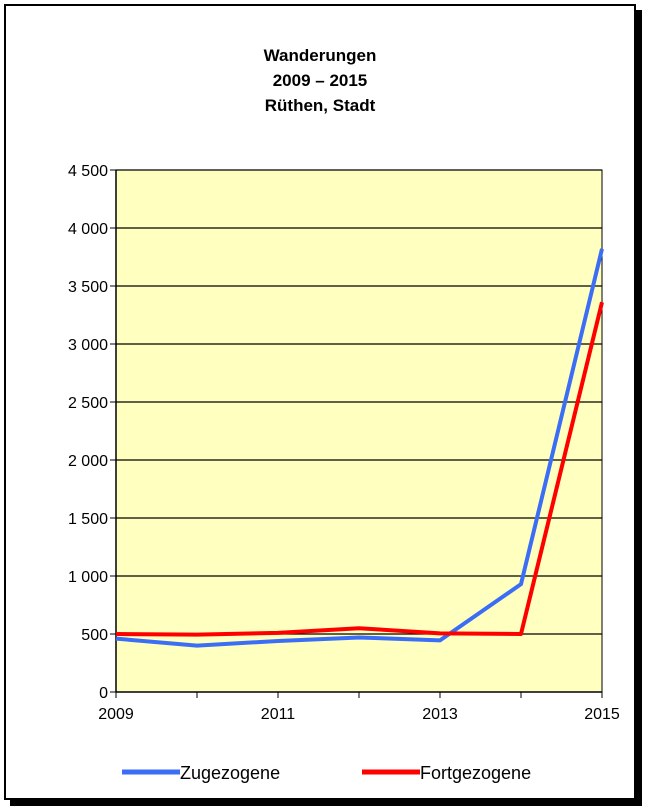 The height and width of the screenshot is (812, 648). What do you see at coordinates (94, 635) in the screenshot?
I see `y-tick-label: 500` at bounding box center [94, 635].